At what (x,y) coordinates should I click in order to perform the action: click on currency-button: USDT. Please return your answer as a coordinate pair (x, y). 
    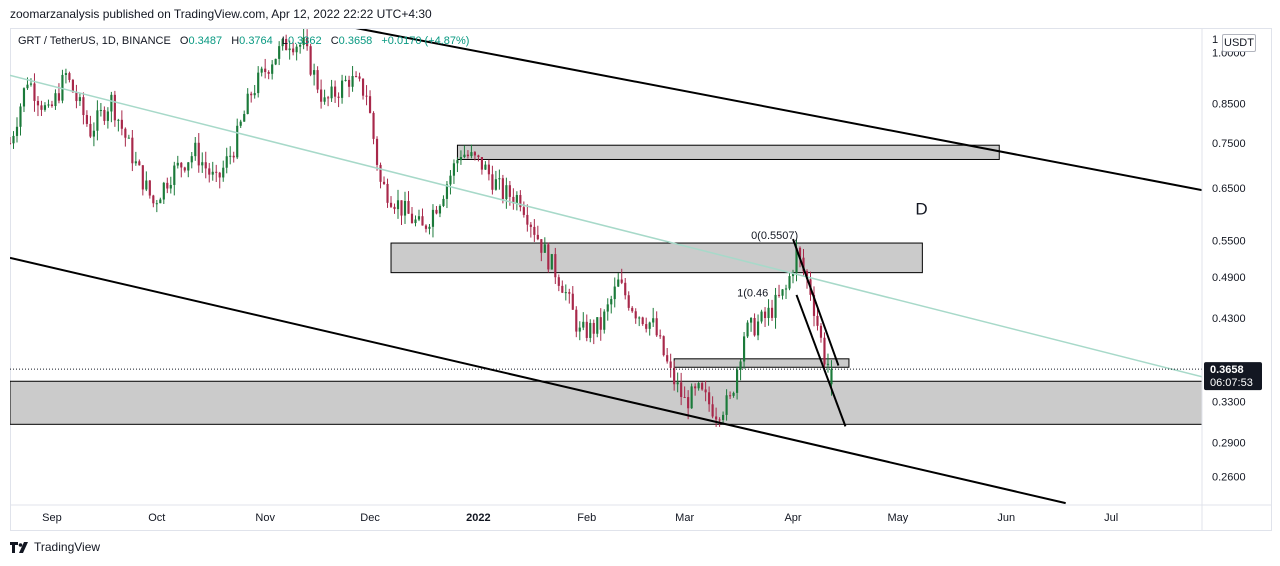
    Looking at the image, I should click on (1239, 43).